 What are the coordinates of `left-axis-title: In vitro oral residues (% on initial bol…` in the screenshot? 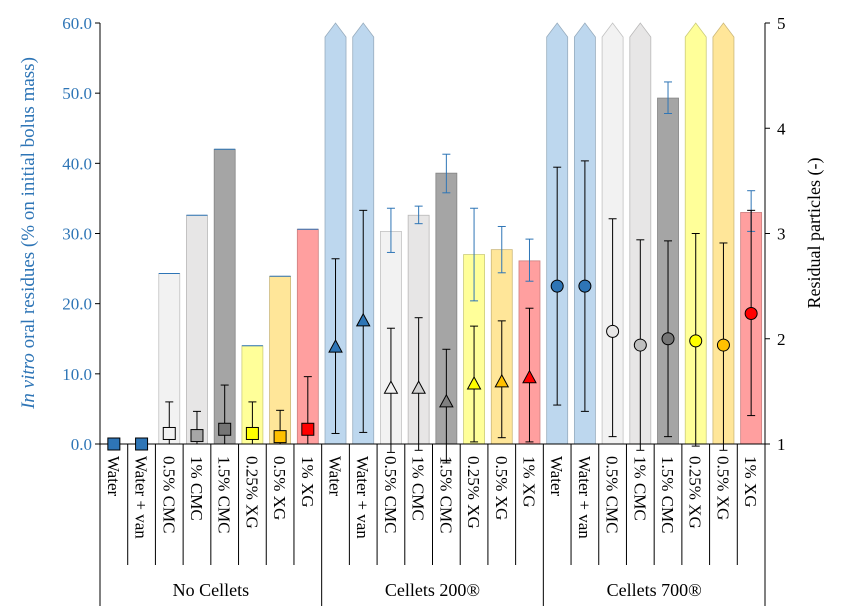 It's located at (28, 233).